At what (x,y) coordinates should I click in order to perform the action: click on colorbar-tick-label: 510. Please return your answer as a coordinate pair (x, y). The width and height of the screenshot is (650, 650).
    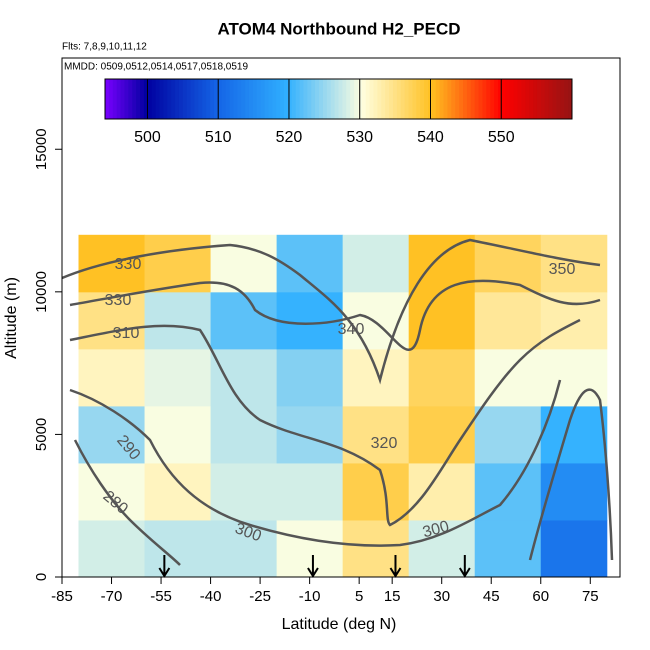
    Looking at the image, I should click on (218, 137).